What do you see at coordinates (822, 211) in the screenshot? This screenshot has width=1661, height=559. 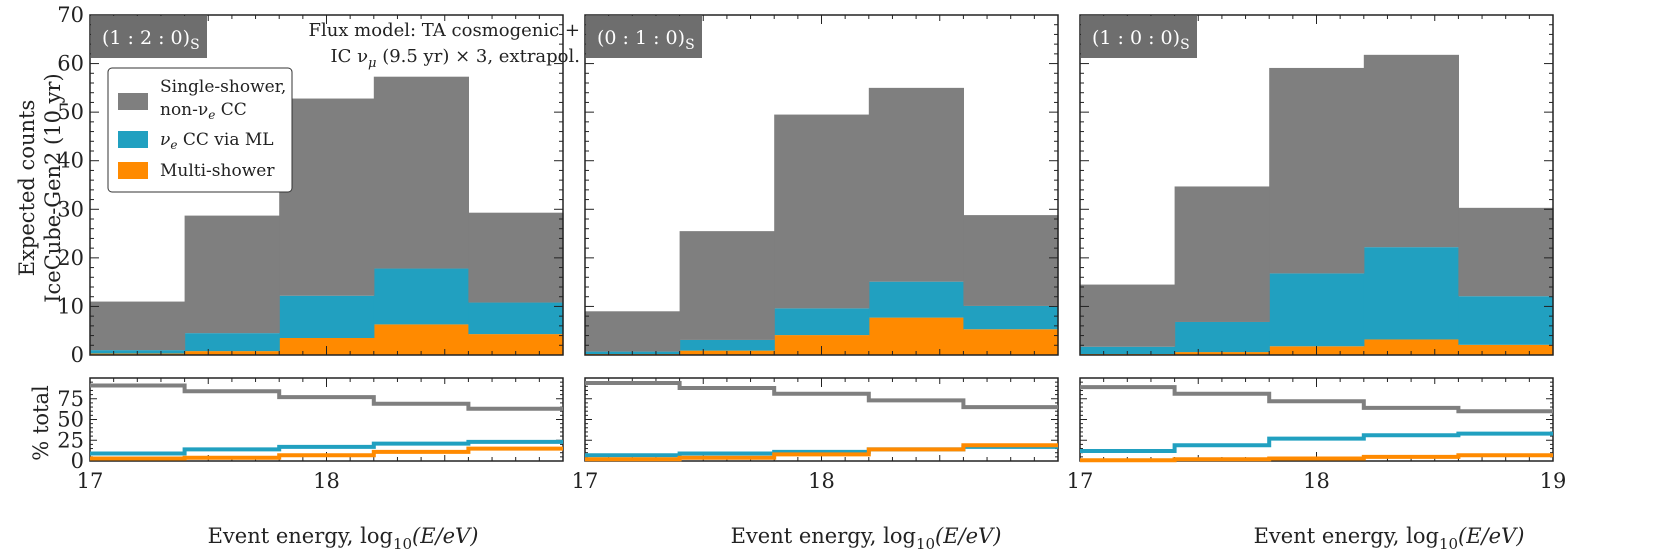 I see `bar-p1-s2-b2` at bounding box center [822, 211].